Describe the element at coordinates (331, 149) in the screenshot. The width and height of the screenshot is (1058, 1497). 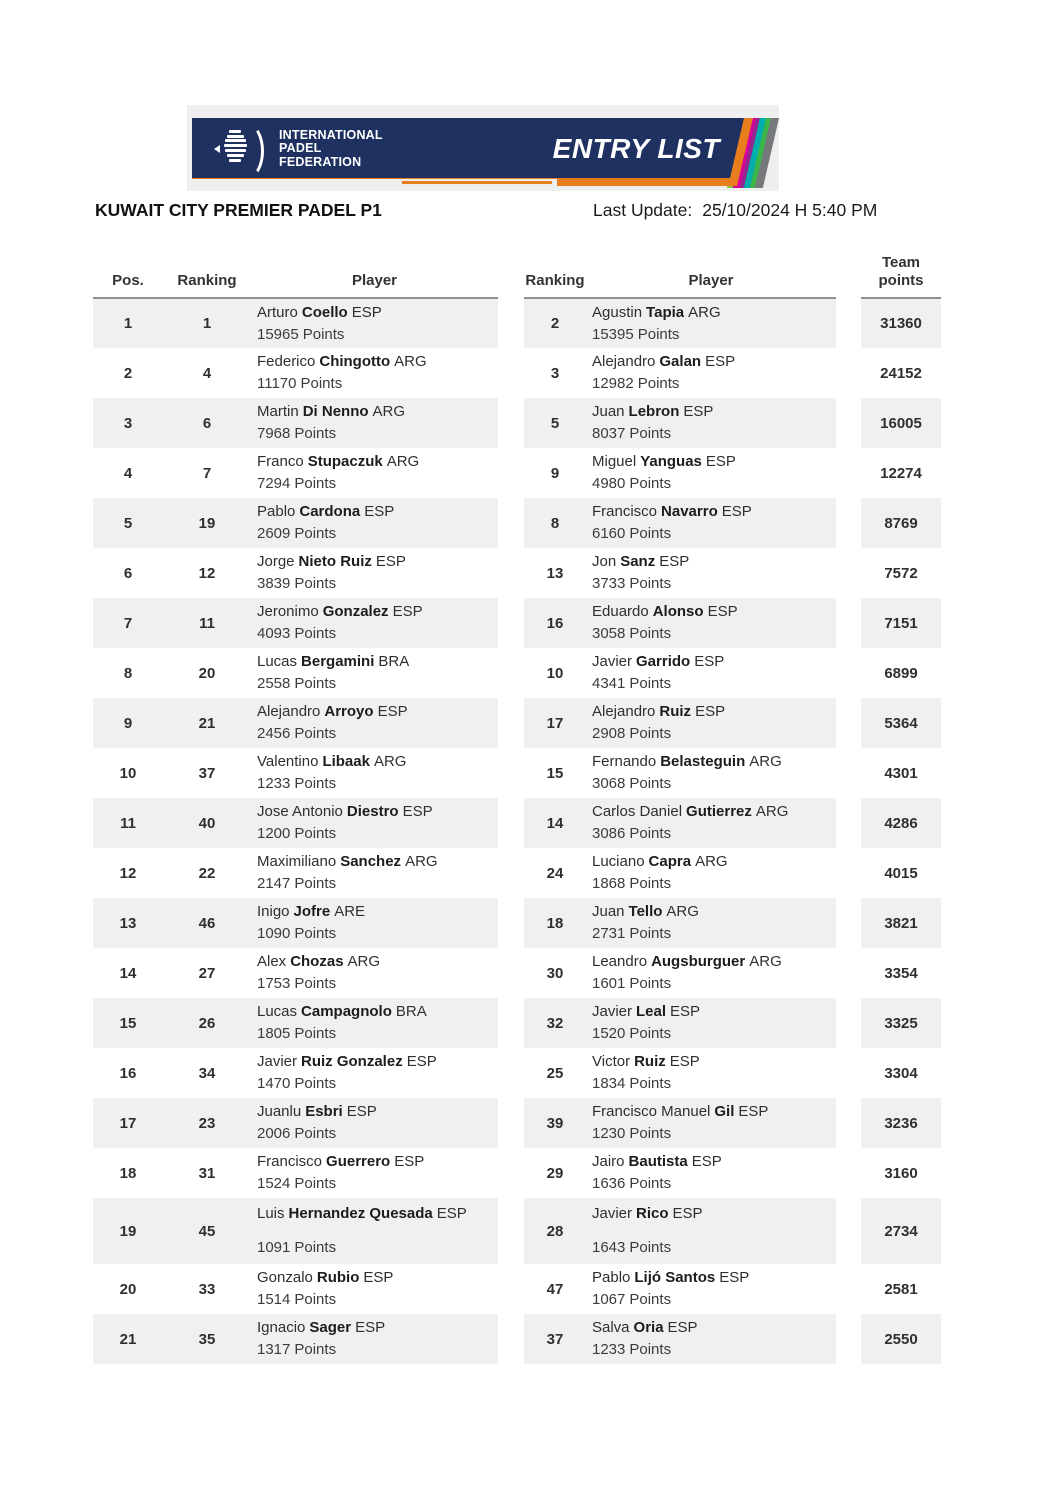
I see `ipf-logo-text: INTERNATIONAL PADEL FEDERATION` at that location.